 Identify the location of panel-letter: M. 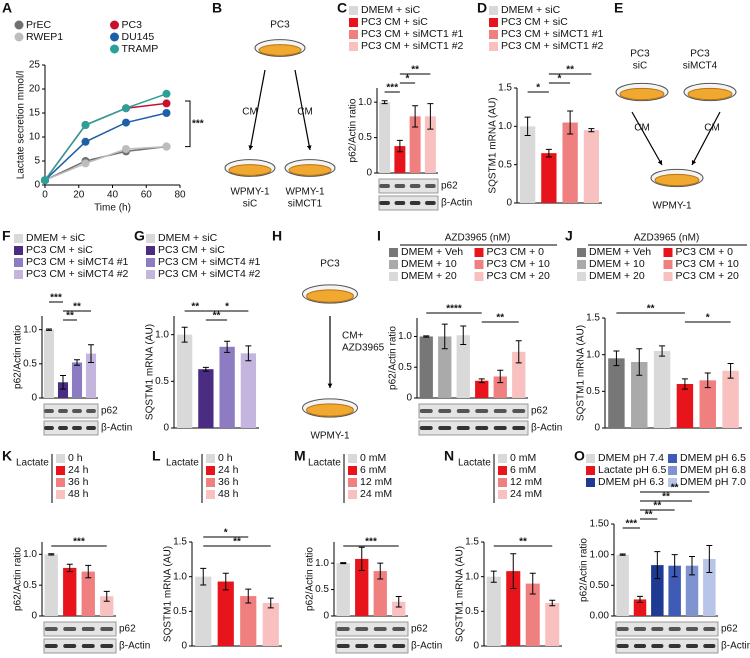
(300, 456).